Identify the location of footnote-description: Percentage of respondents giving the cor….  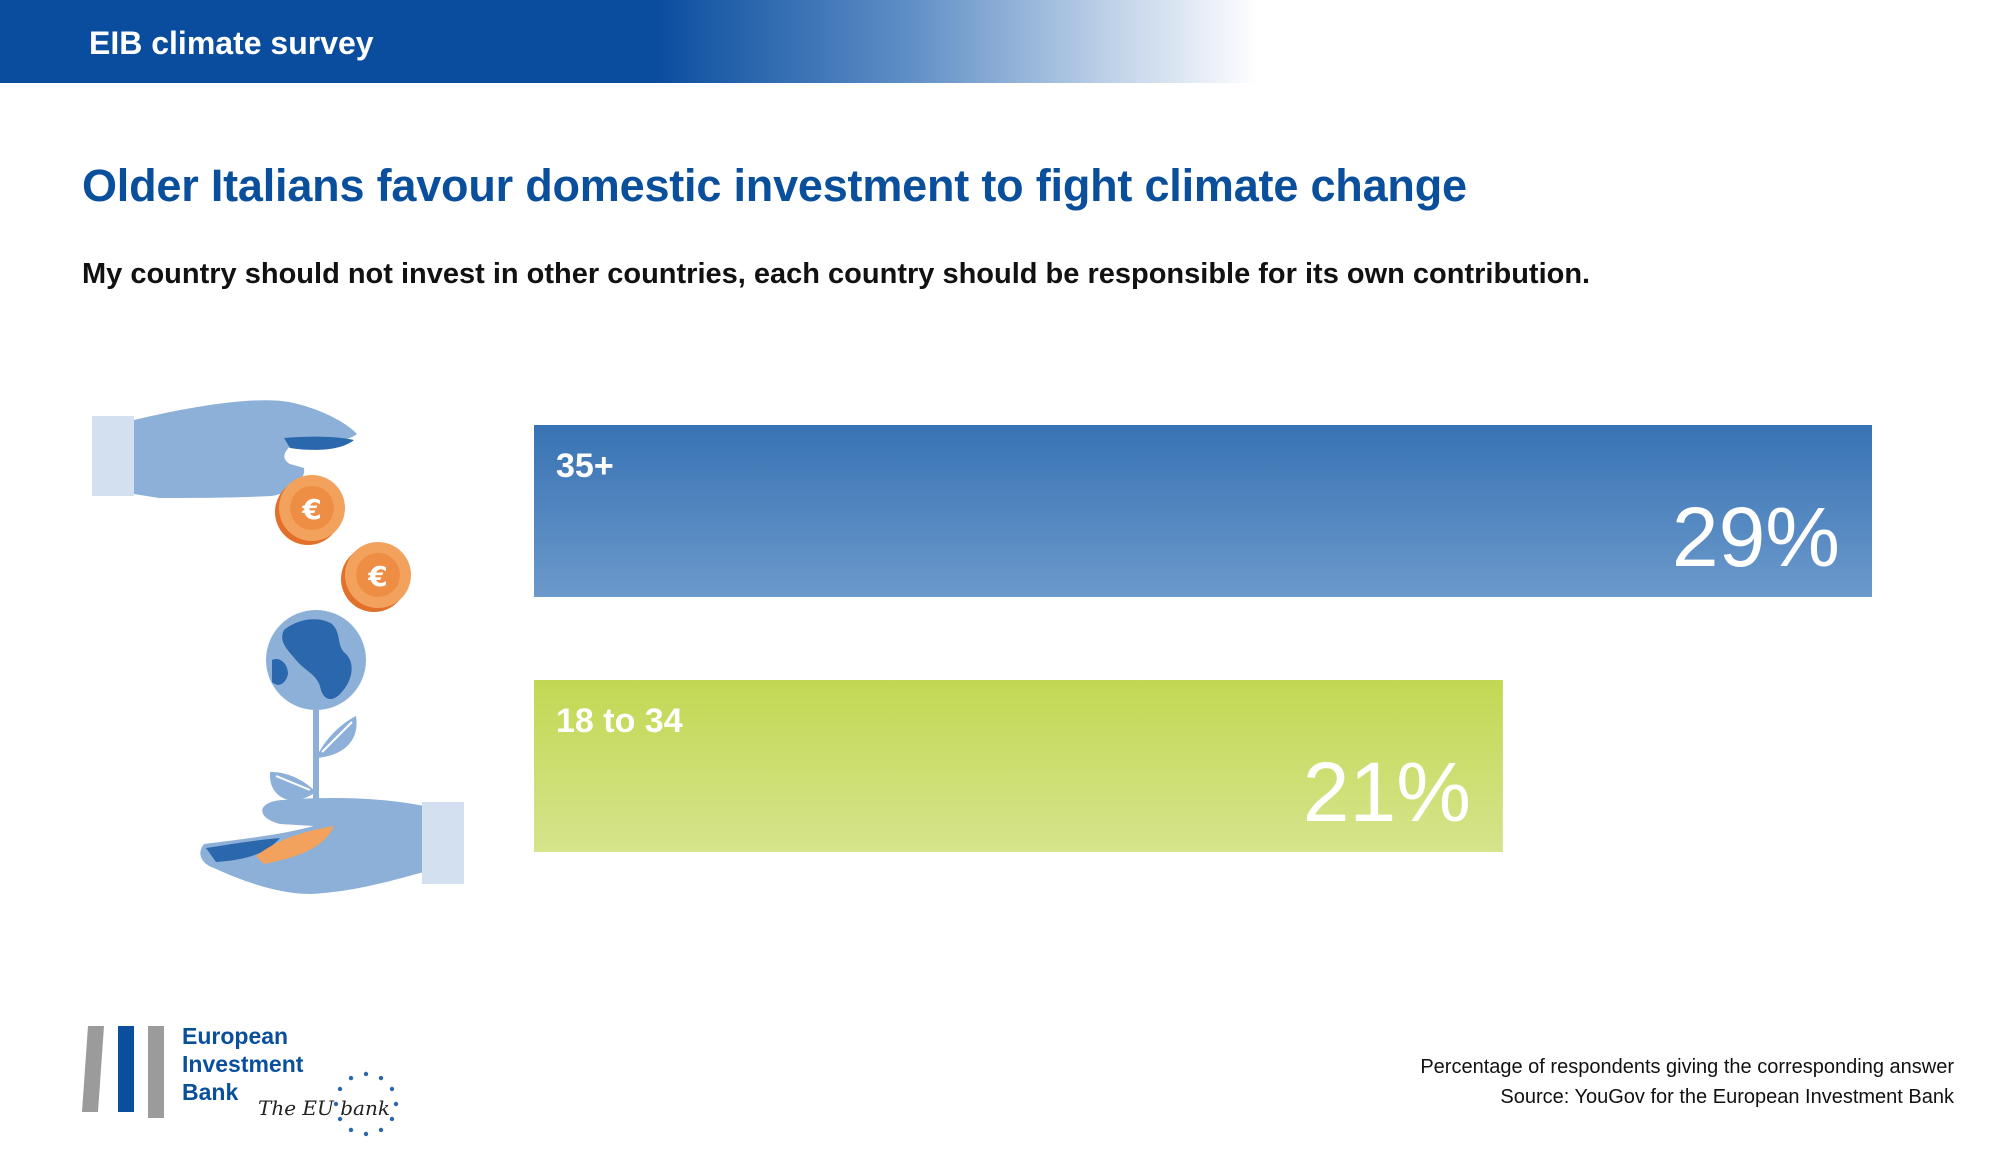
(1687, 1067).